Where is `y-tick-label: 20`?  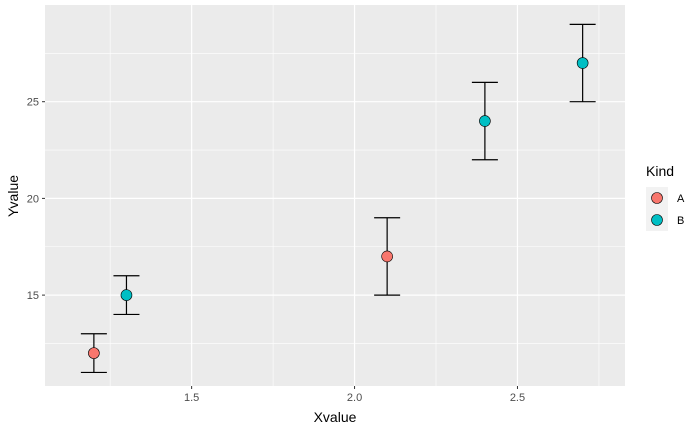
y-tick-label: 20 is located at coordinates (33, 199).